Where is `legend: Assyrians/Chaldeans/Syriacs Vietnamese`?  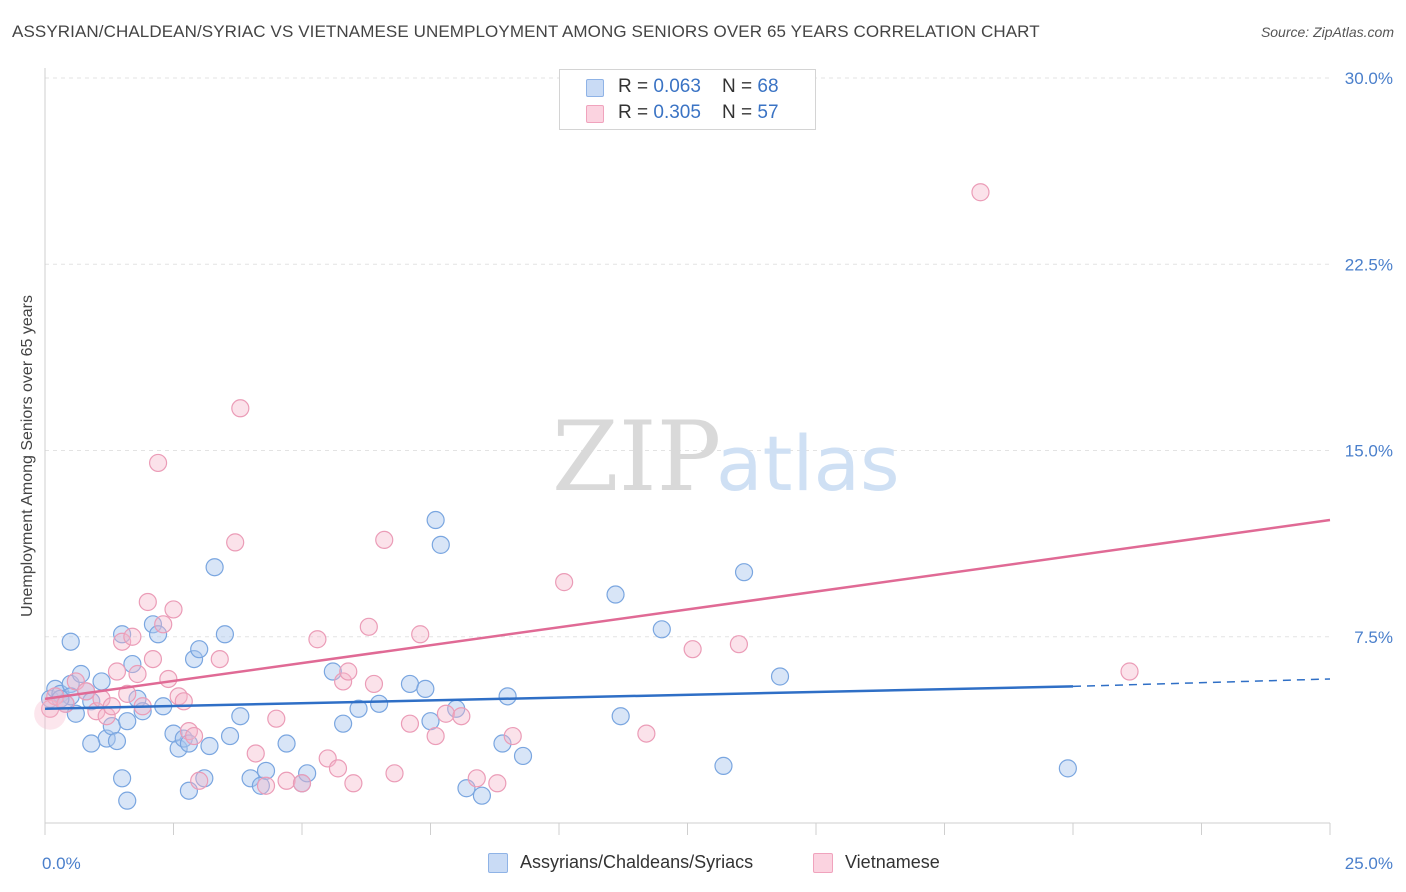
legend: Assyrians/Chaldeans/Syriacs Vietnamese is located at coordinates (703, 864).